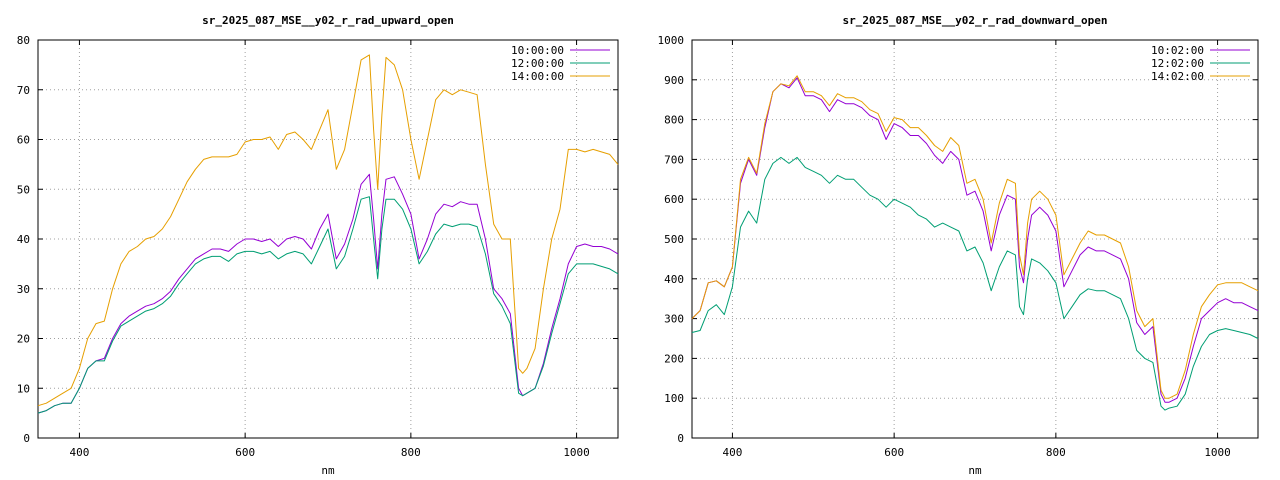  I want to click on y-tick-label: 10, so click(23, 388).